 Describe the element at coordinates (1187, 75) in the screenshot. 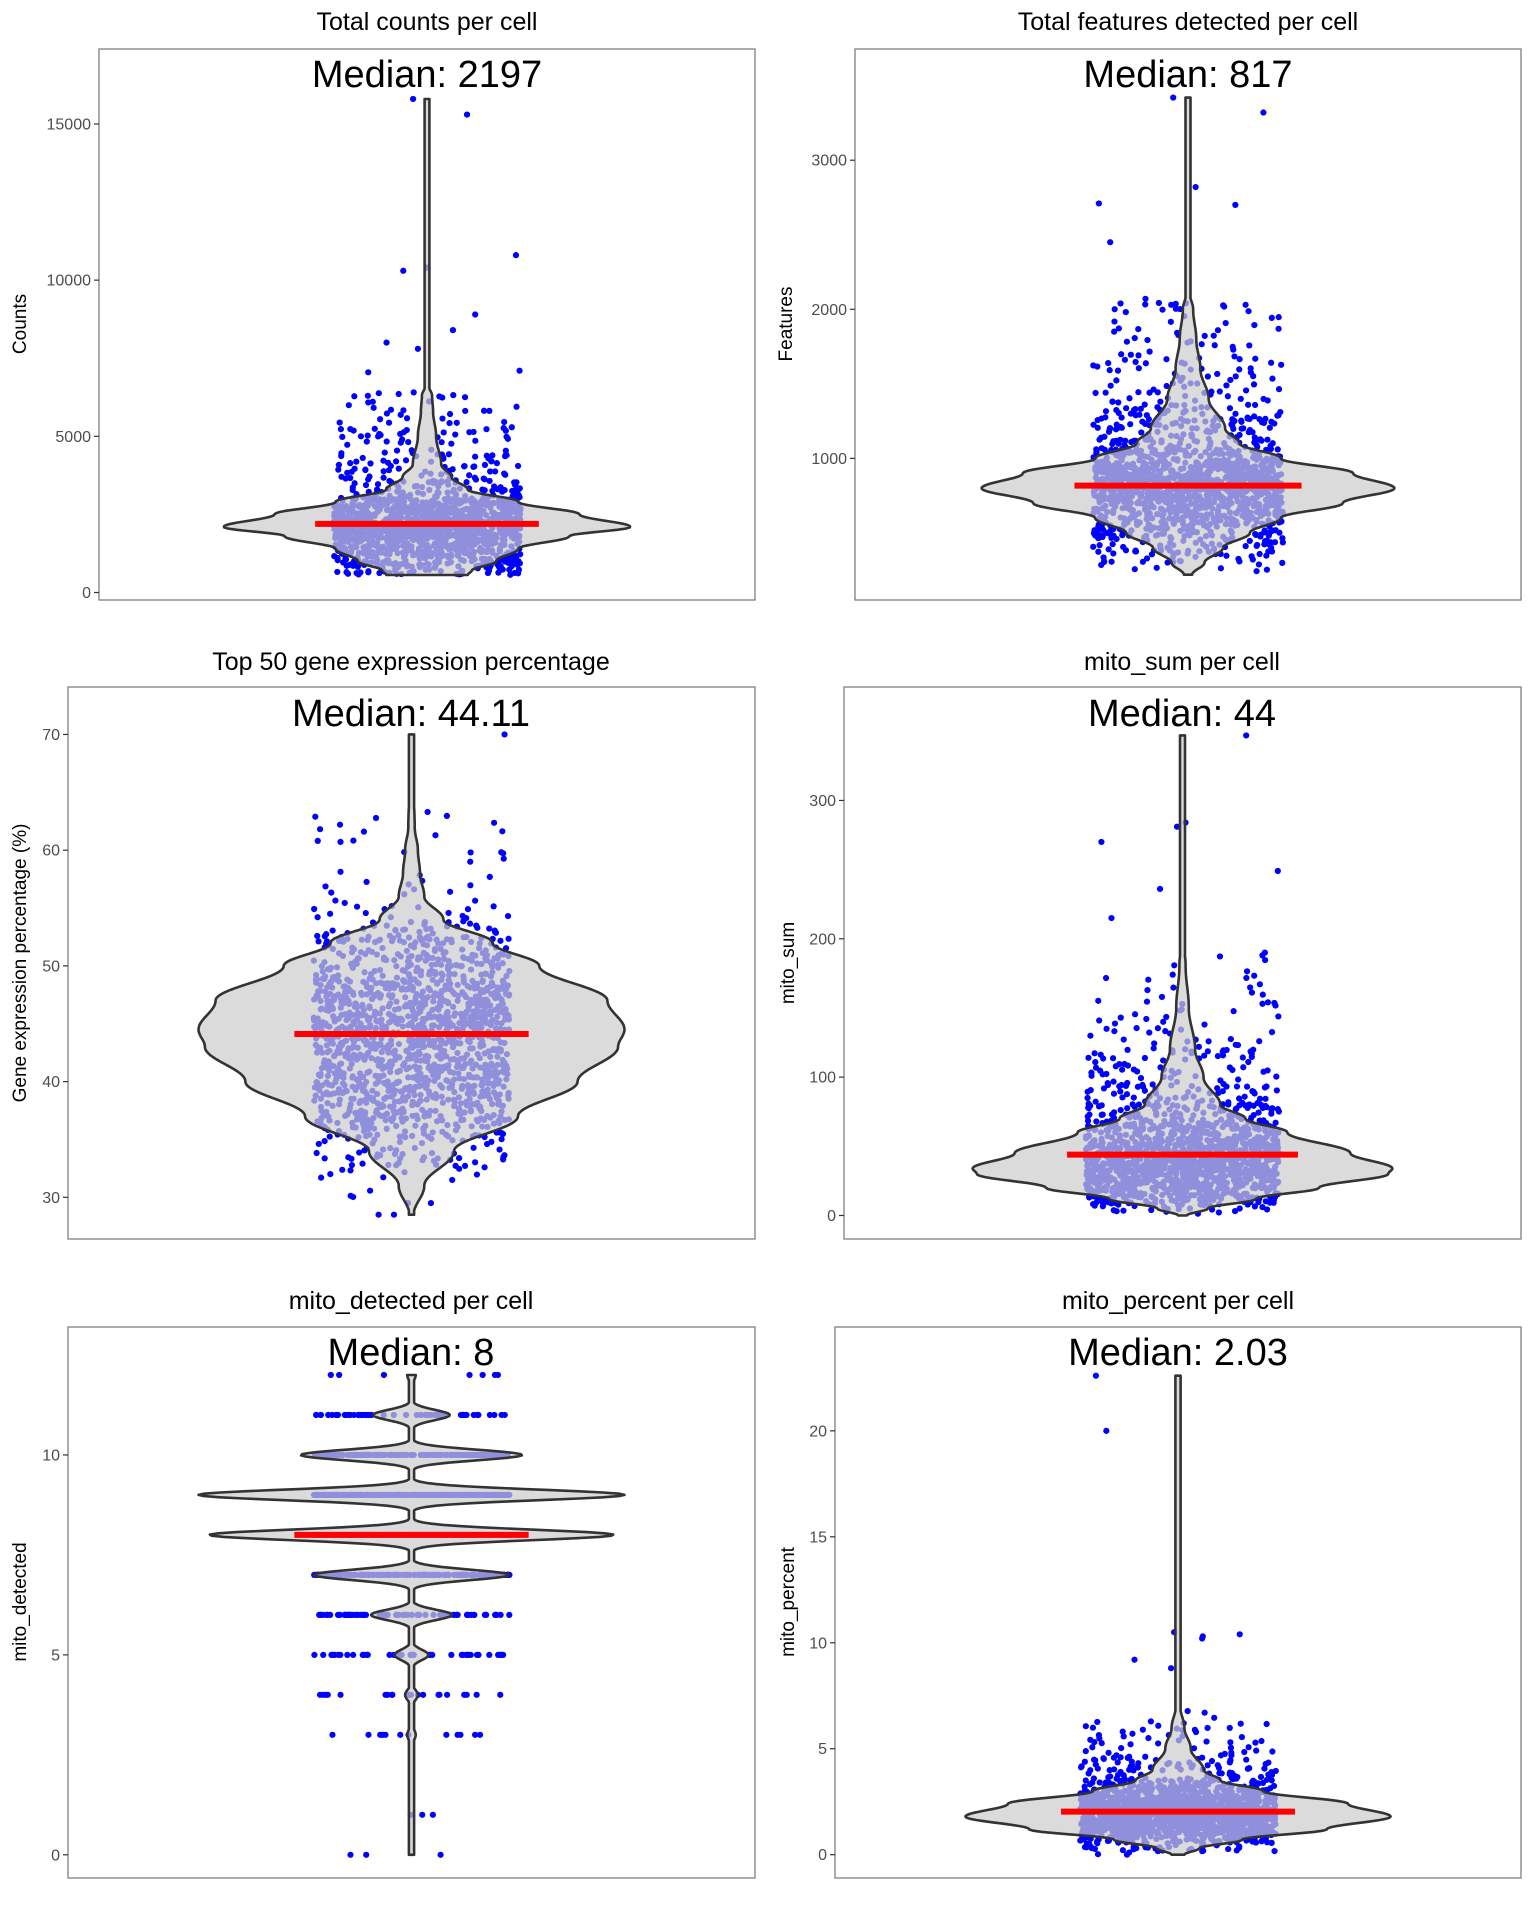

I see `median-label: Median: 817` at that location.